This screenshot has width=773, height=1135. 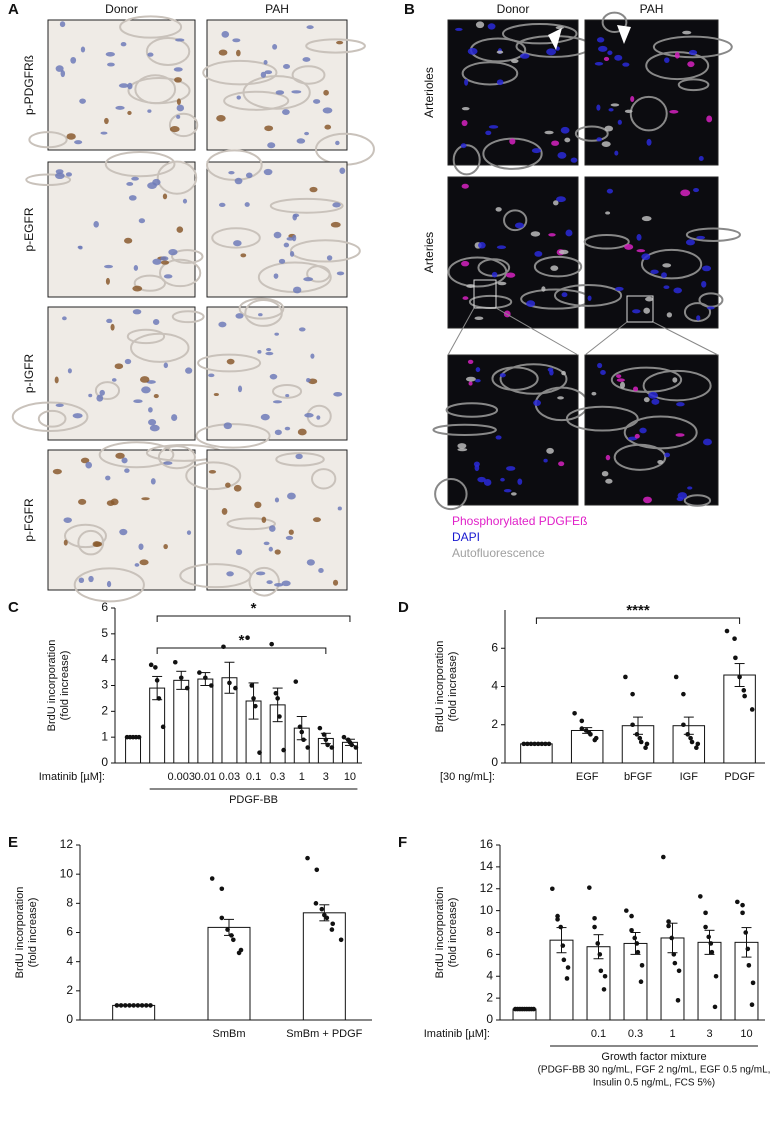 I want to click on zoom-line, so click(x=606, y=338).